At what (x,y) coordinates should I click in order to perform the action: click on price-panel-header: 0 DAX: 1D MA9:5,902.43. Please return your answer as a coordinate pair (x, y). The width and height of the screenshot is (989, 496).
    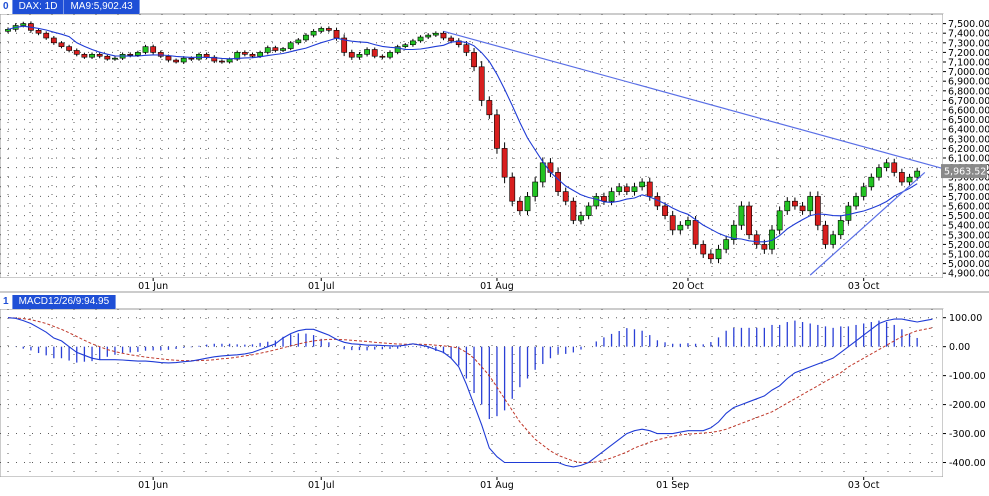
    Looking at the image, I should click on (70, 7).